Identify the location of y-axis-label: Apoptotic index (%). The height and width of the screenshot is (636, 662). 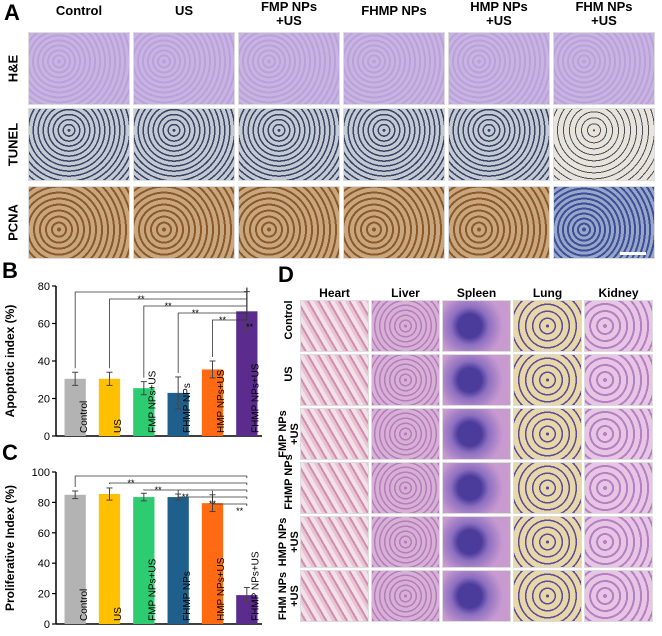
(10, 361).